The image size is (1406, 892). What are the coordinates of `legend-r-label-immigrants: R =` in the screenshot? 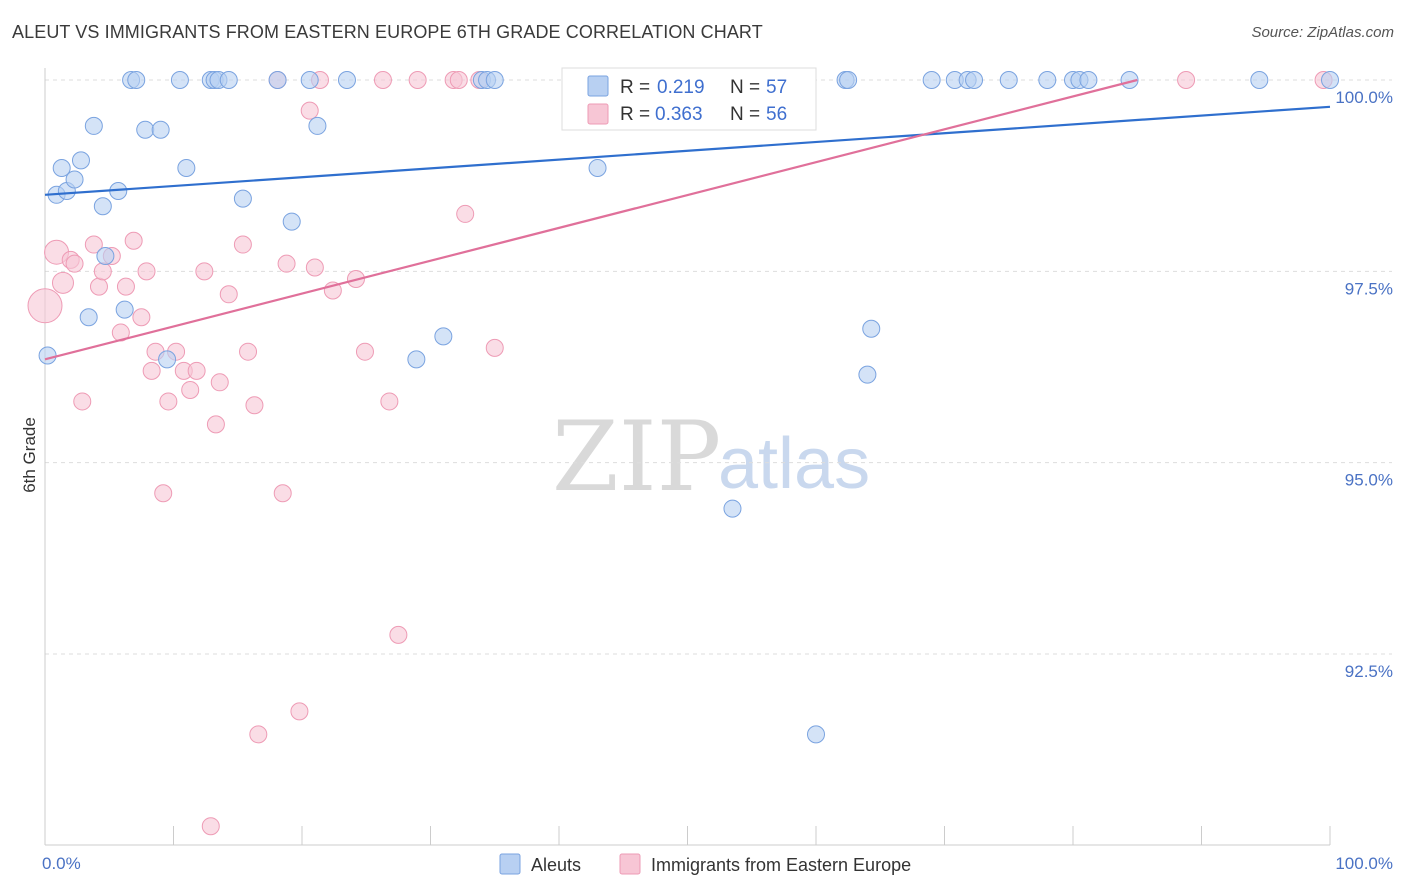 It's located at (635, 114).